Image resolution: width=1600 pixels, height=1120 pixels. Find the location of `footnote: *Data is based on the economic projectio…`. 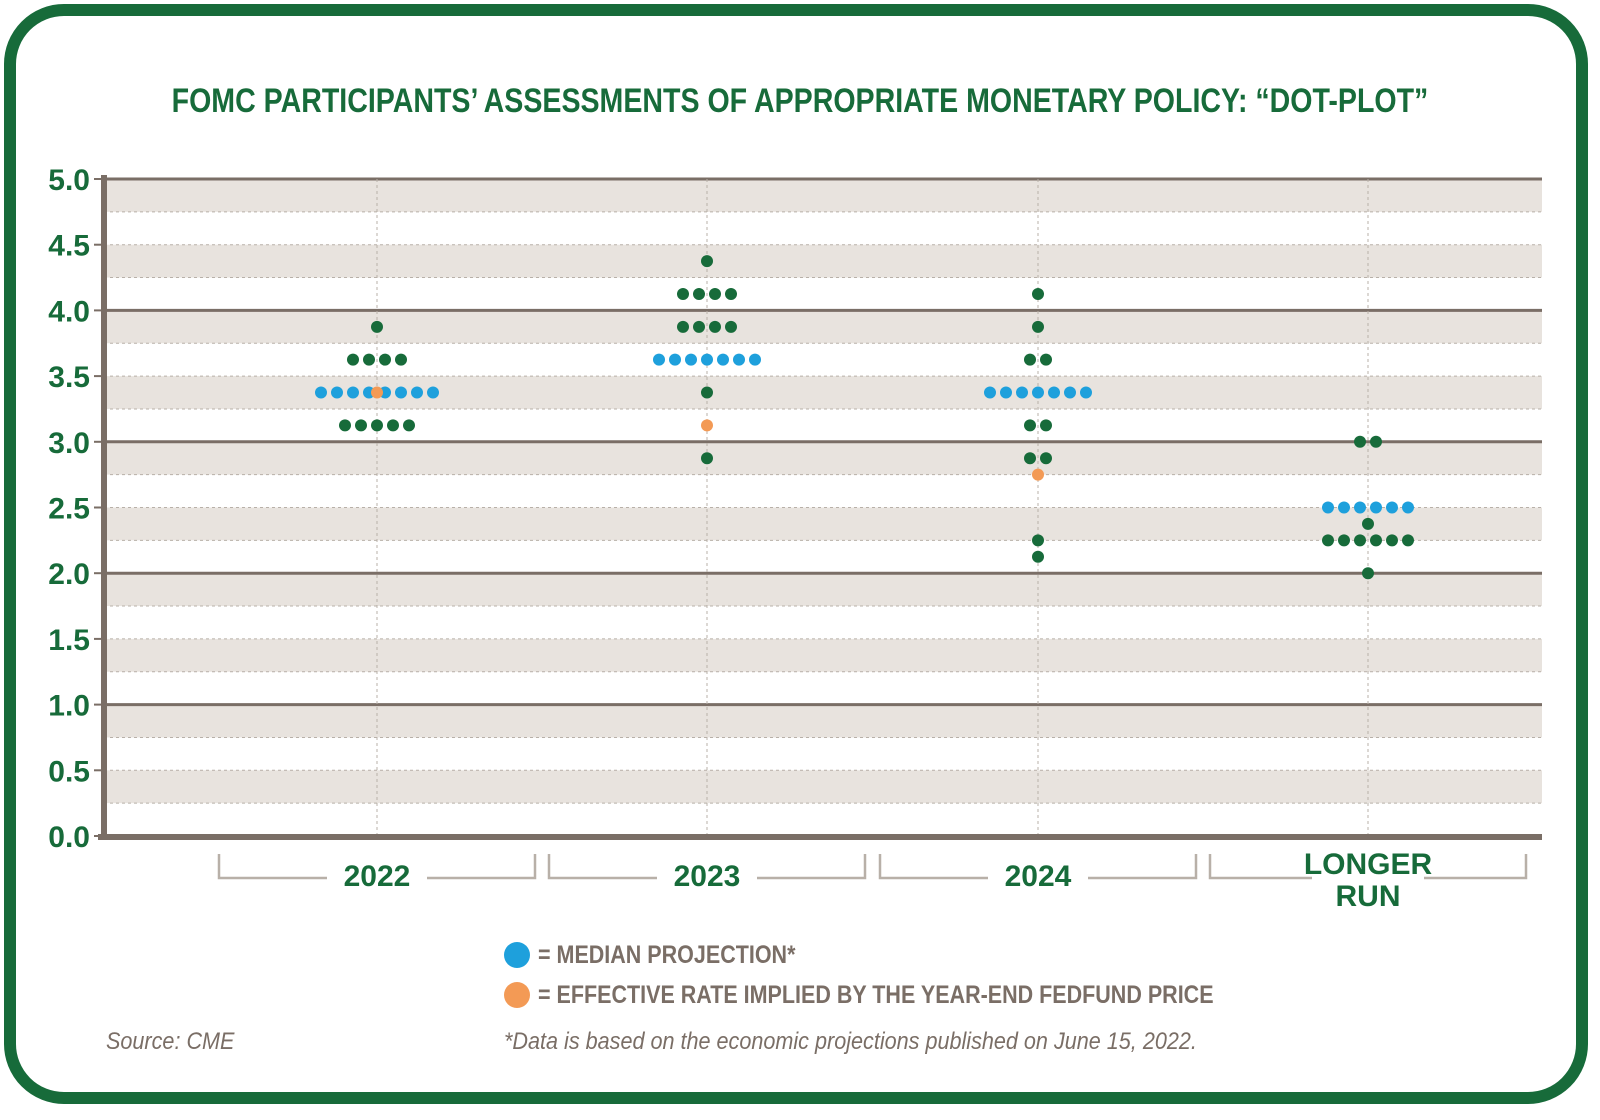

footnote: *Data is based on the economic projectio… is located at coordinates (850, 1041).